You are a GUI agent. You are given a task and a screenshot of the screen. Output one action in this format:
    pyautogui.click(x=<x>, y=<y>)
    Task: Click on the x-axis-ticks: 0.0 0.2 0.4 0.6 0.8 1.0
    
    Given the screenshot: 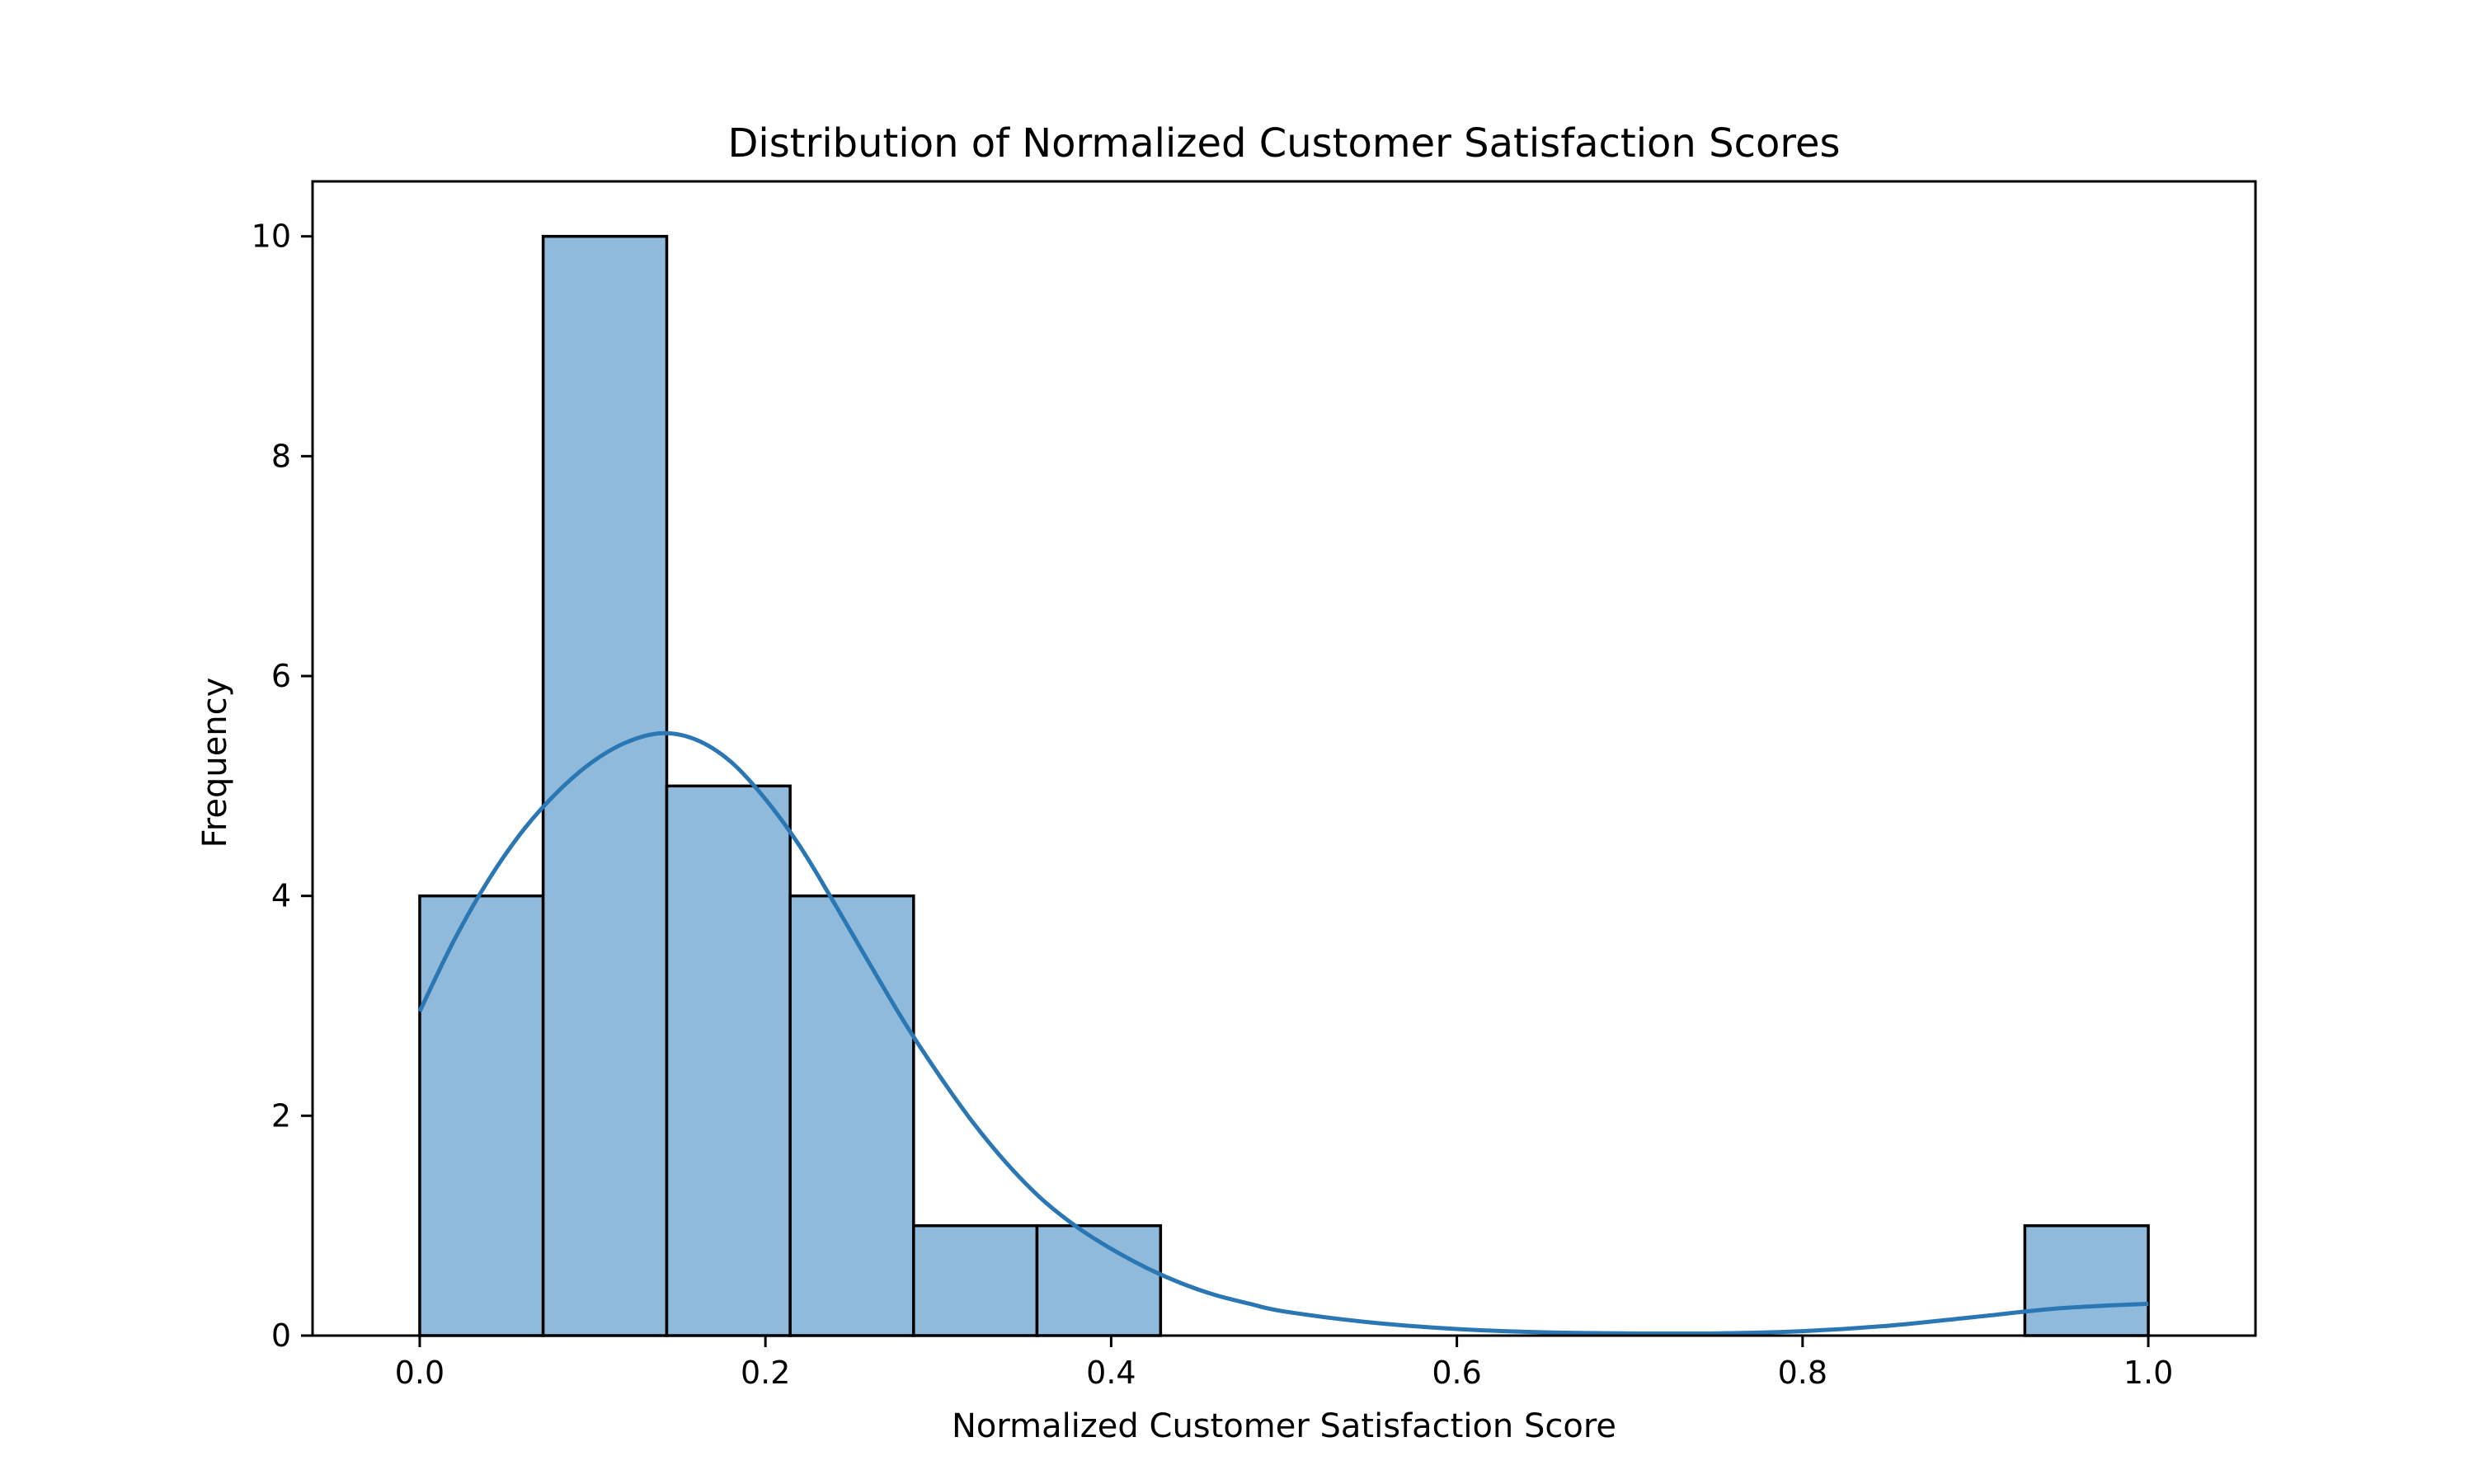 What is the action you would take?
    pyautogui.click(x=1284, y=1363)
    